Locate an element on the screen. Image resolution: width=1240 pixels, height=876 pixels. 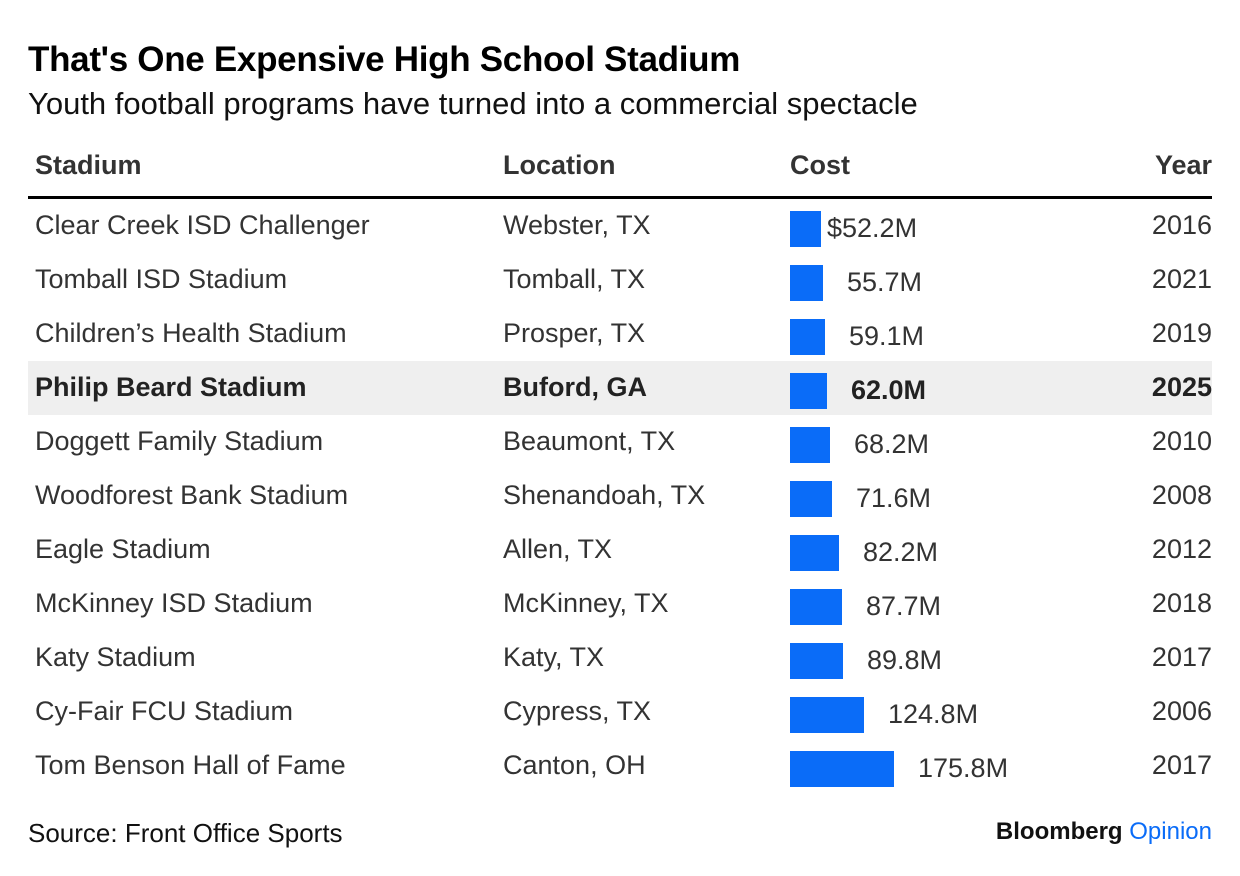
cell-year: 2006 is located at coordinates (1181, 711).